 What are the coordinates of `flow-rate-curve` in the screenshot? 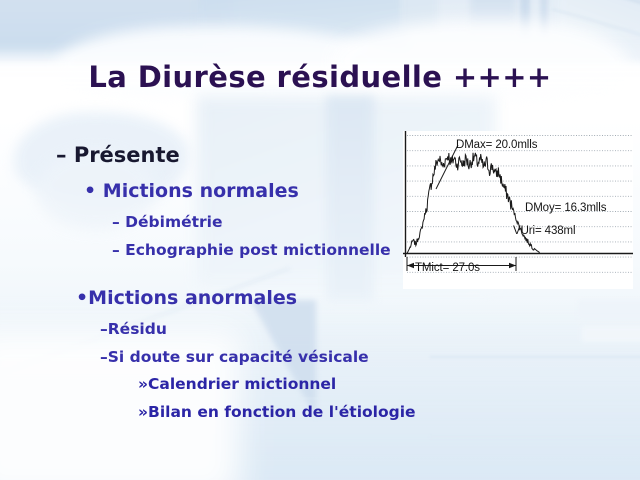 It's located at (473, 203).